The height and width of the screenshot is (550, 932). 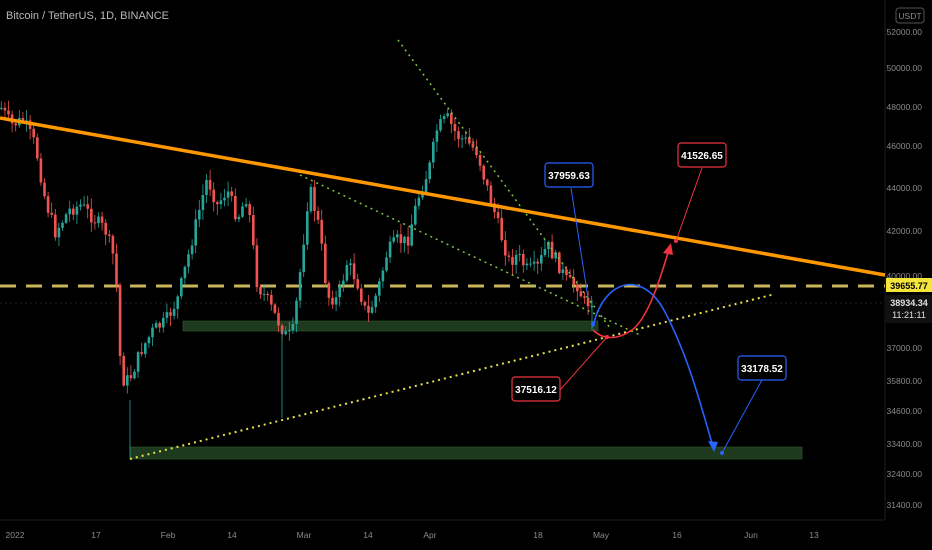 What do you see at coordinates (232, 535) in the screenshot?
I see `time-tick-label: 14` at bounding box center [232, 535].